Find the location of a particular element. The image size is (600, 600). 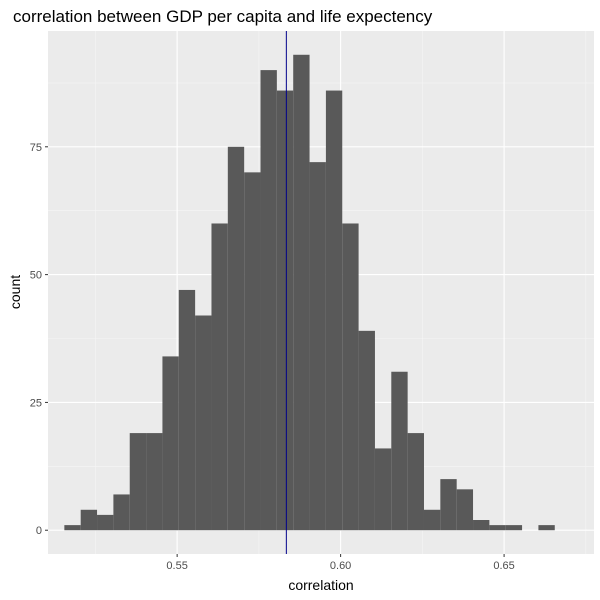

y-axis: 0 25 50 75 is located at coordinates (39, 339).